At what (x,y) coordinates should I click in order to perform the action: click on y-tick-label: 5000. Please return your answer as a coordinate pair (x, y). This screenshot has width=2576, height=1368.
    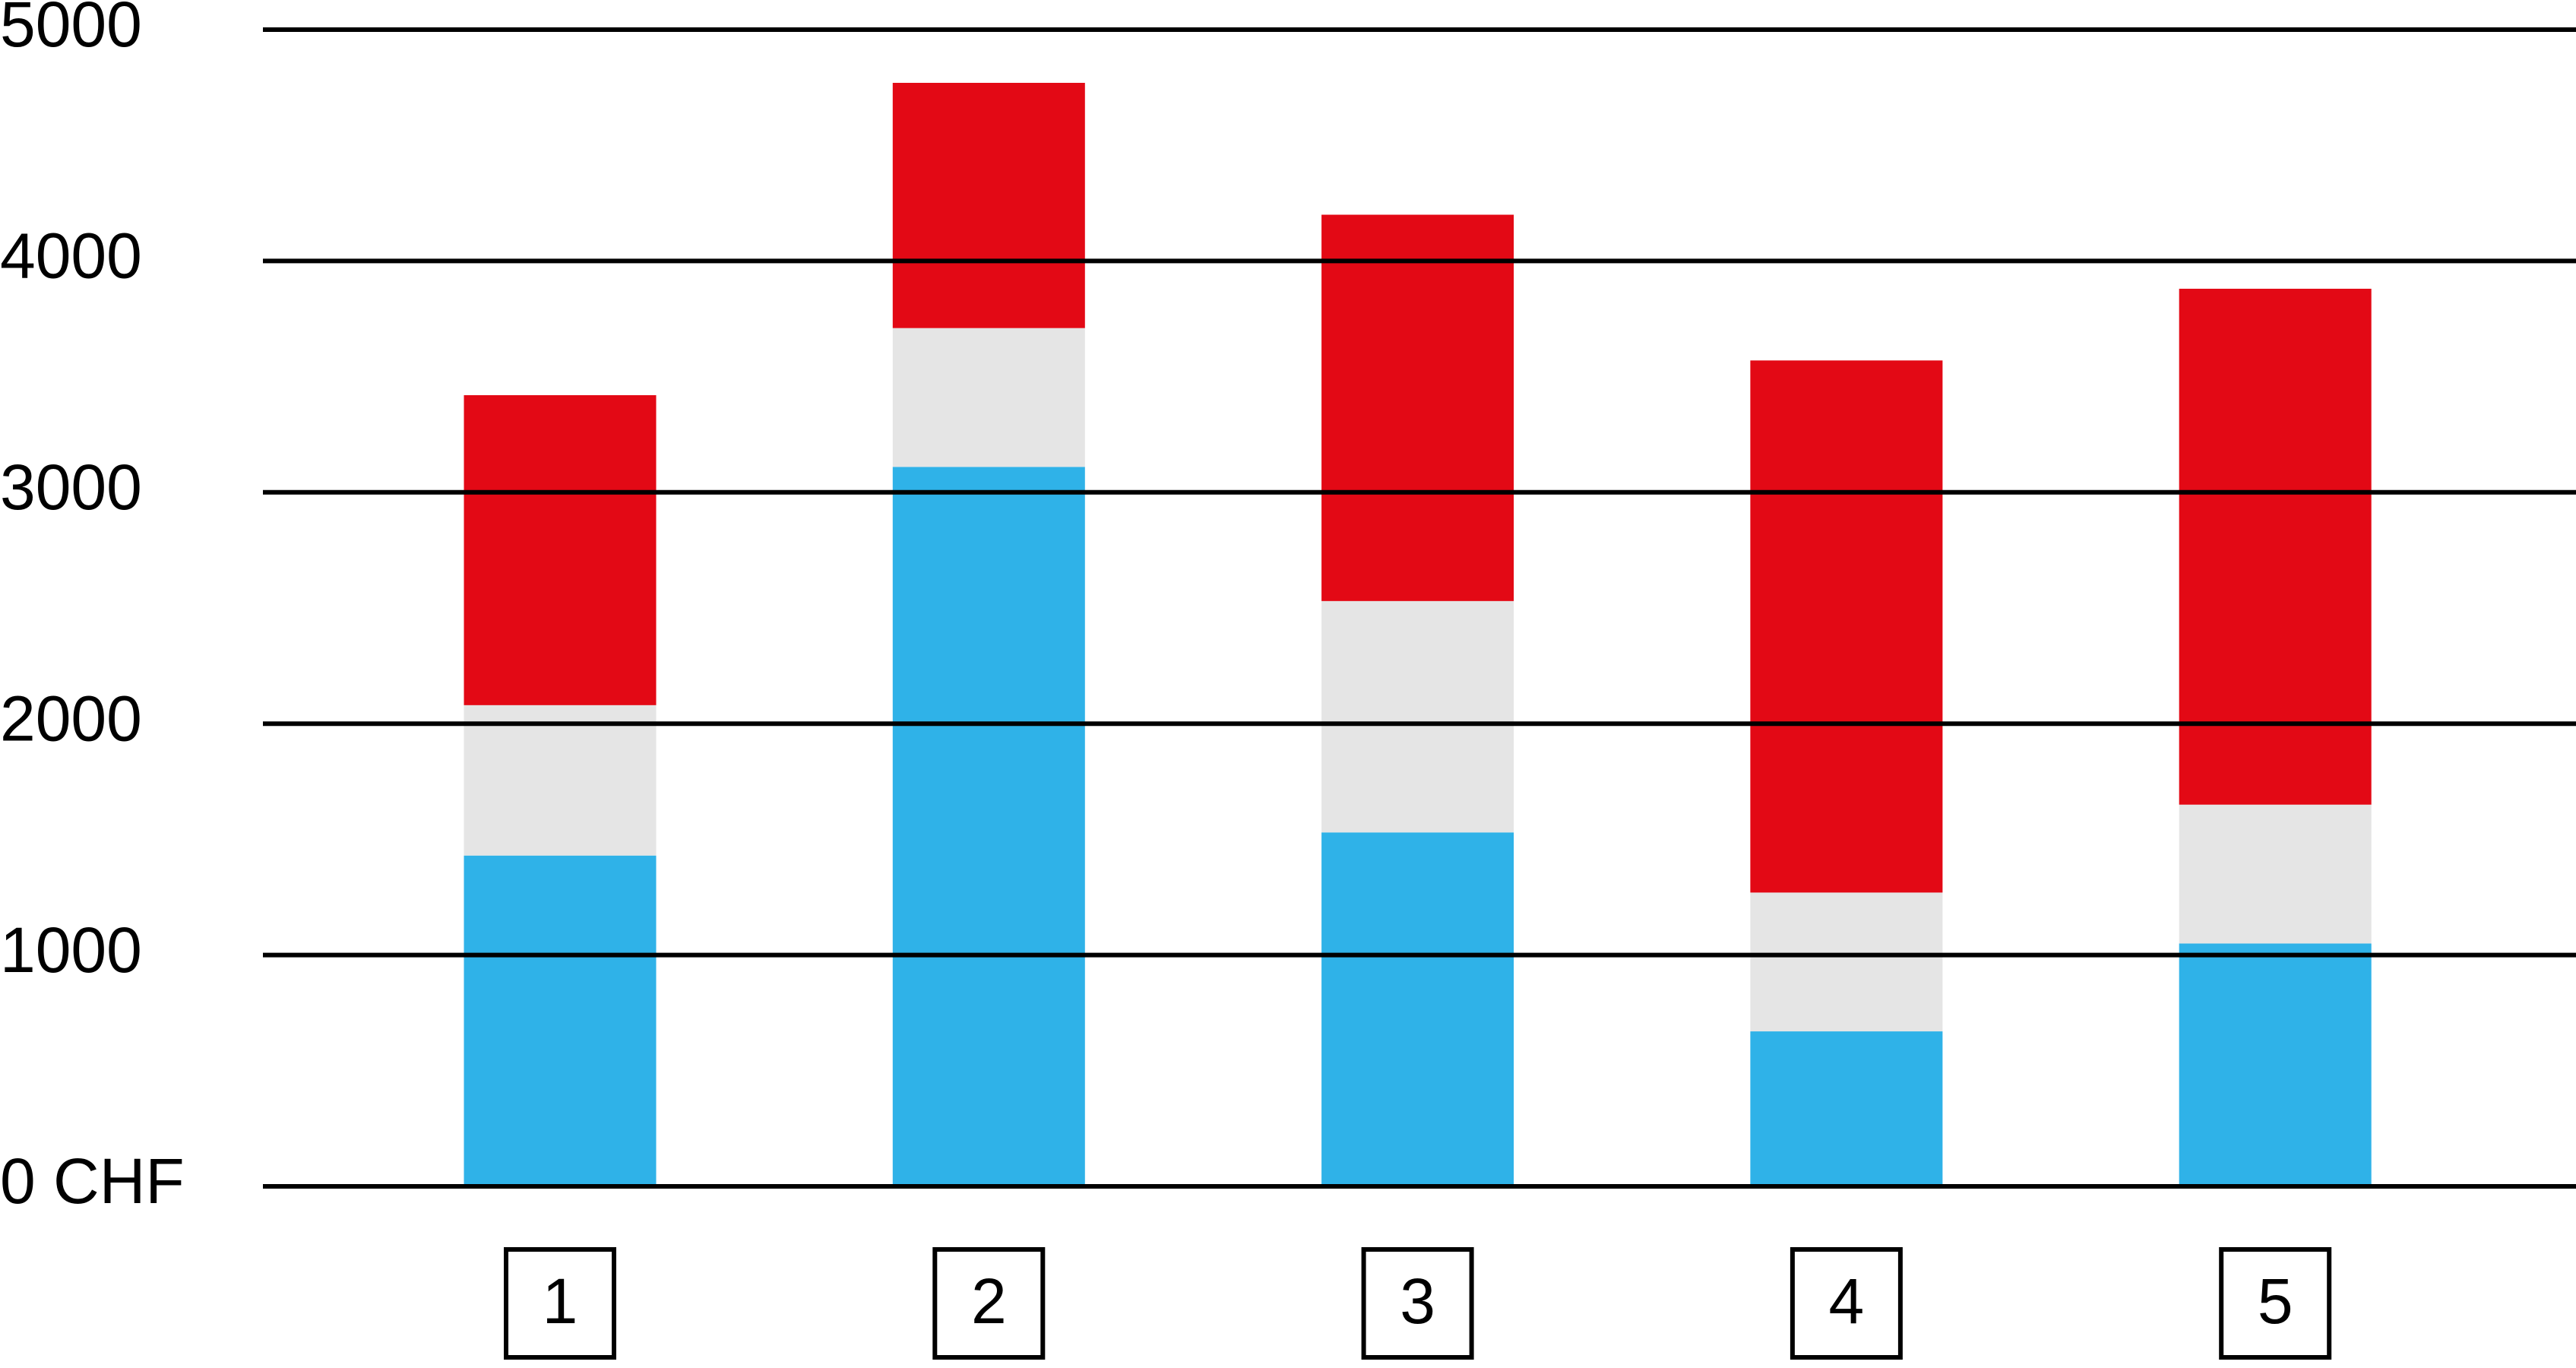
    Looking at the image, I should click on (71, 30).